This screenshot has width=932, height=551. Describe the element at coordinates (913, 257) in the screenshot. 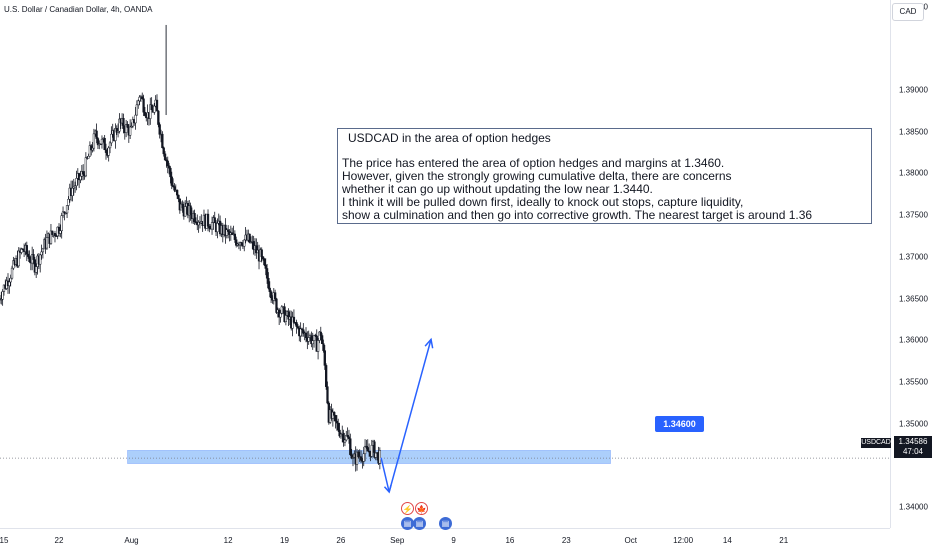

I see `price-tick-label: 1.37000` at that location.